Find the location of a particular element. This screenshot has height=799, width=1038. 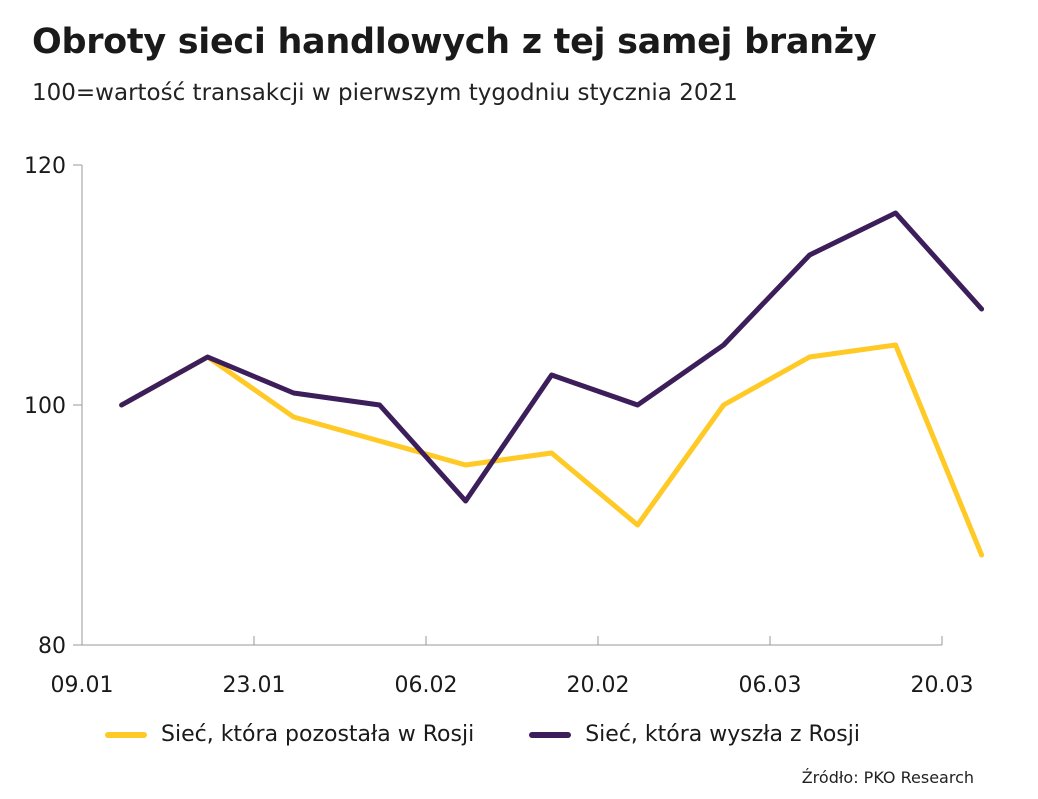

legend-swatch-stayed is located at coordinates (126, 734).